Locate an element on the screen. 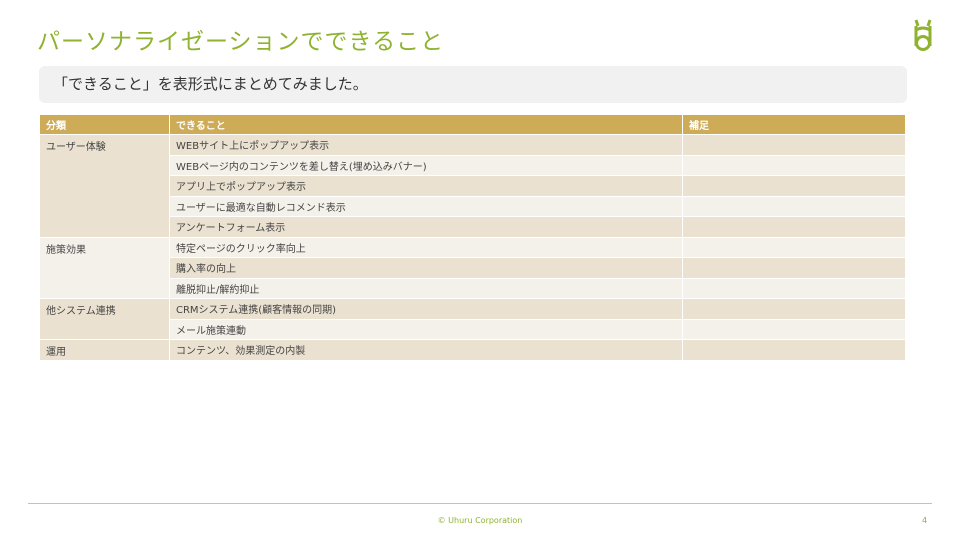  capability-cell: 購入率の向上 is located at coordinates (426, 268).